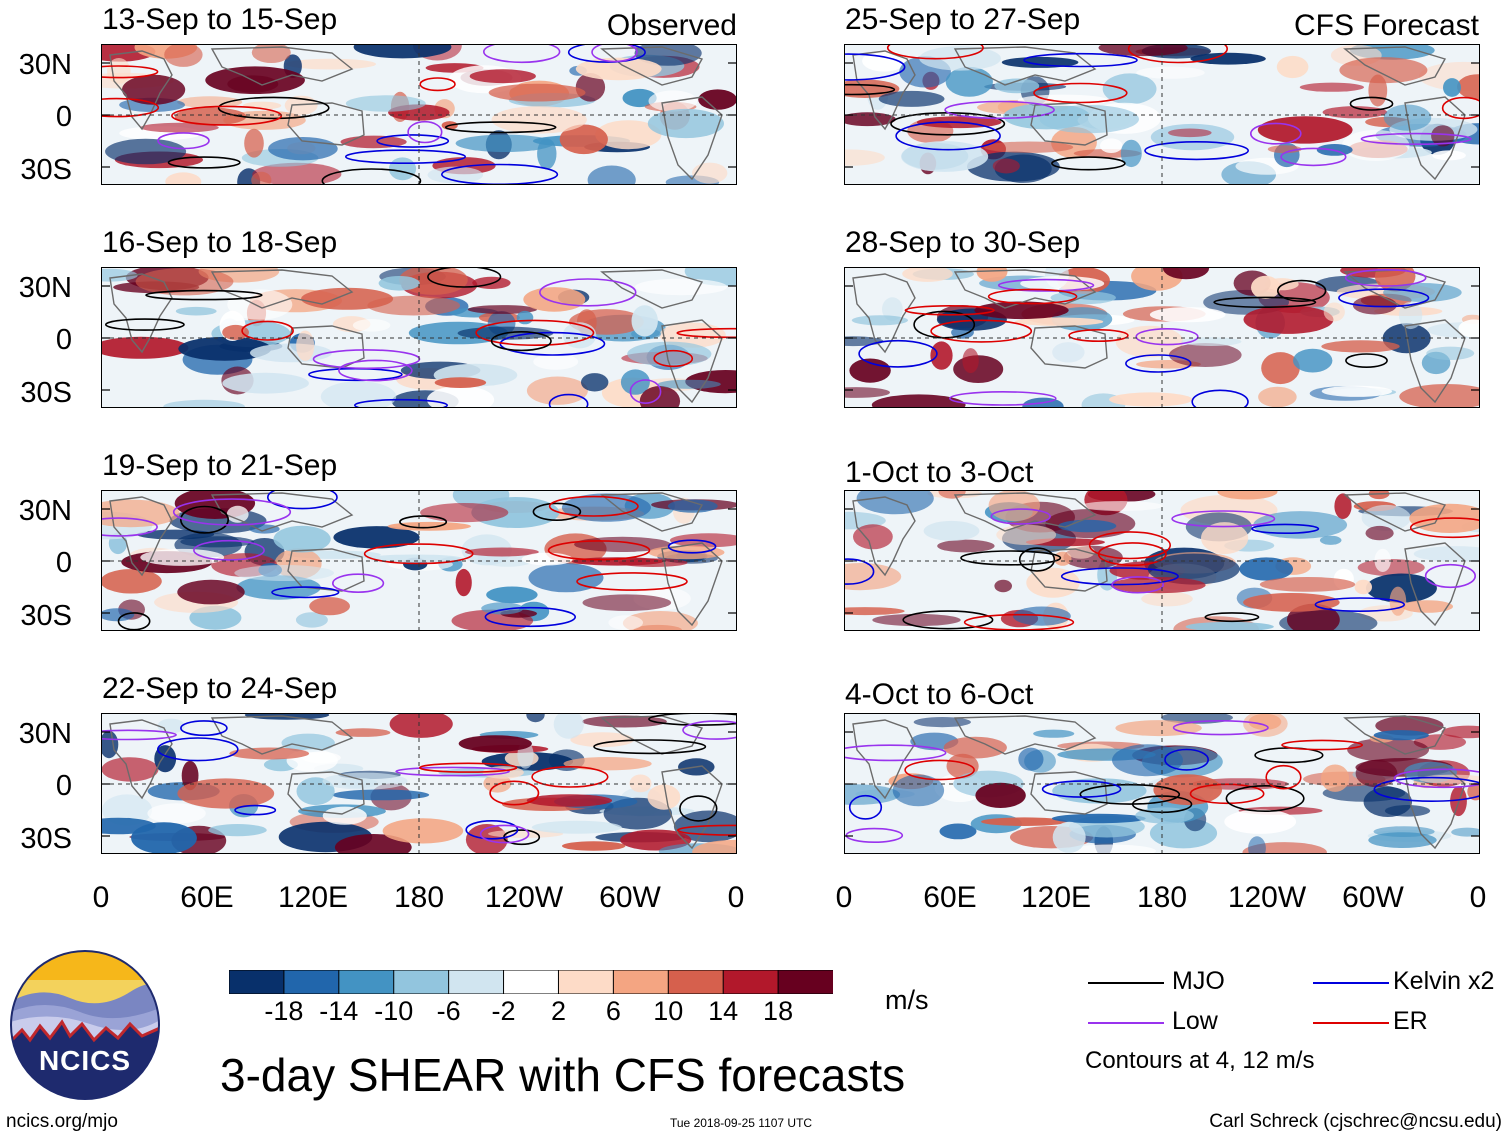 The height and width of the screenshot is (1137, 1510). I want to click on lat-label-30s-4: 30S, so click(46, 839).